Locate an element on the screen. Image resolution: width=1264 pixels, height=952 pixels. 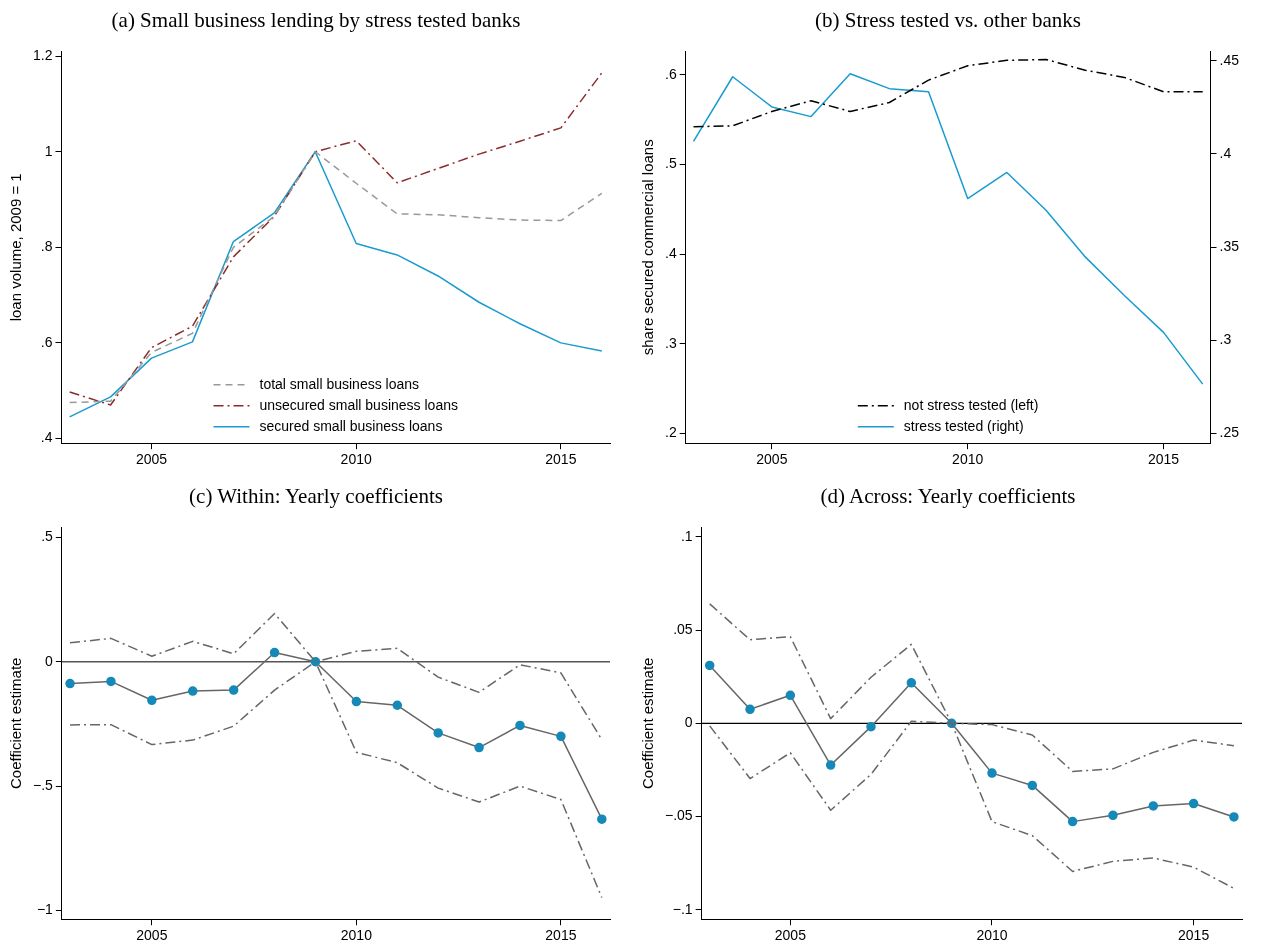
y2-tick-label: .3 is located at coordinates (1225, 339).